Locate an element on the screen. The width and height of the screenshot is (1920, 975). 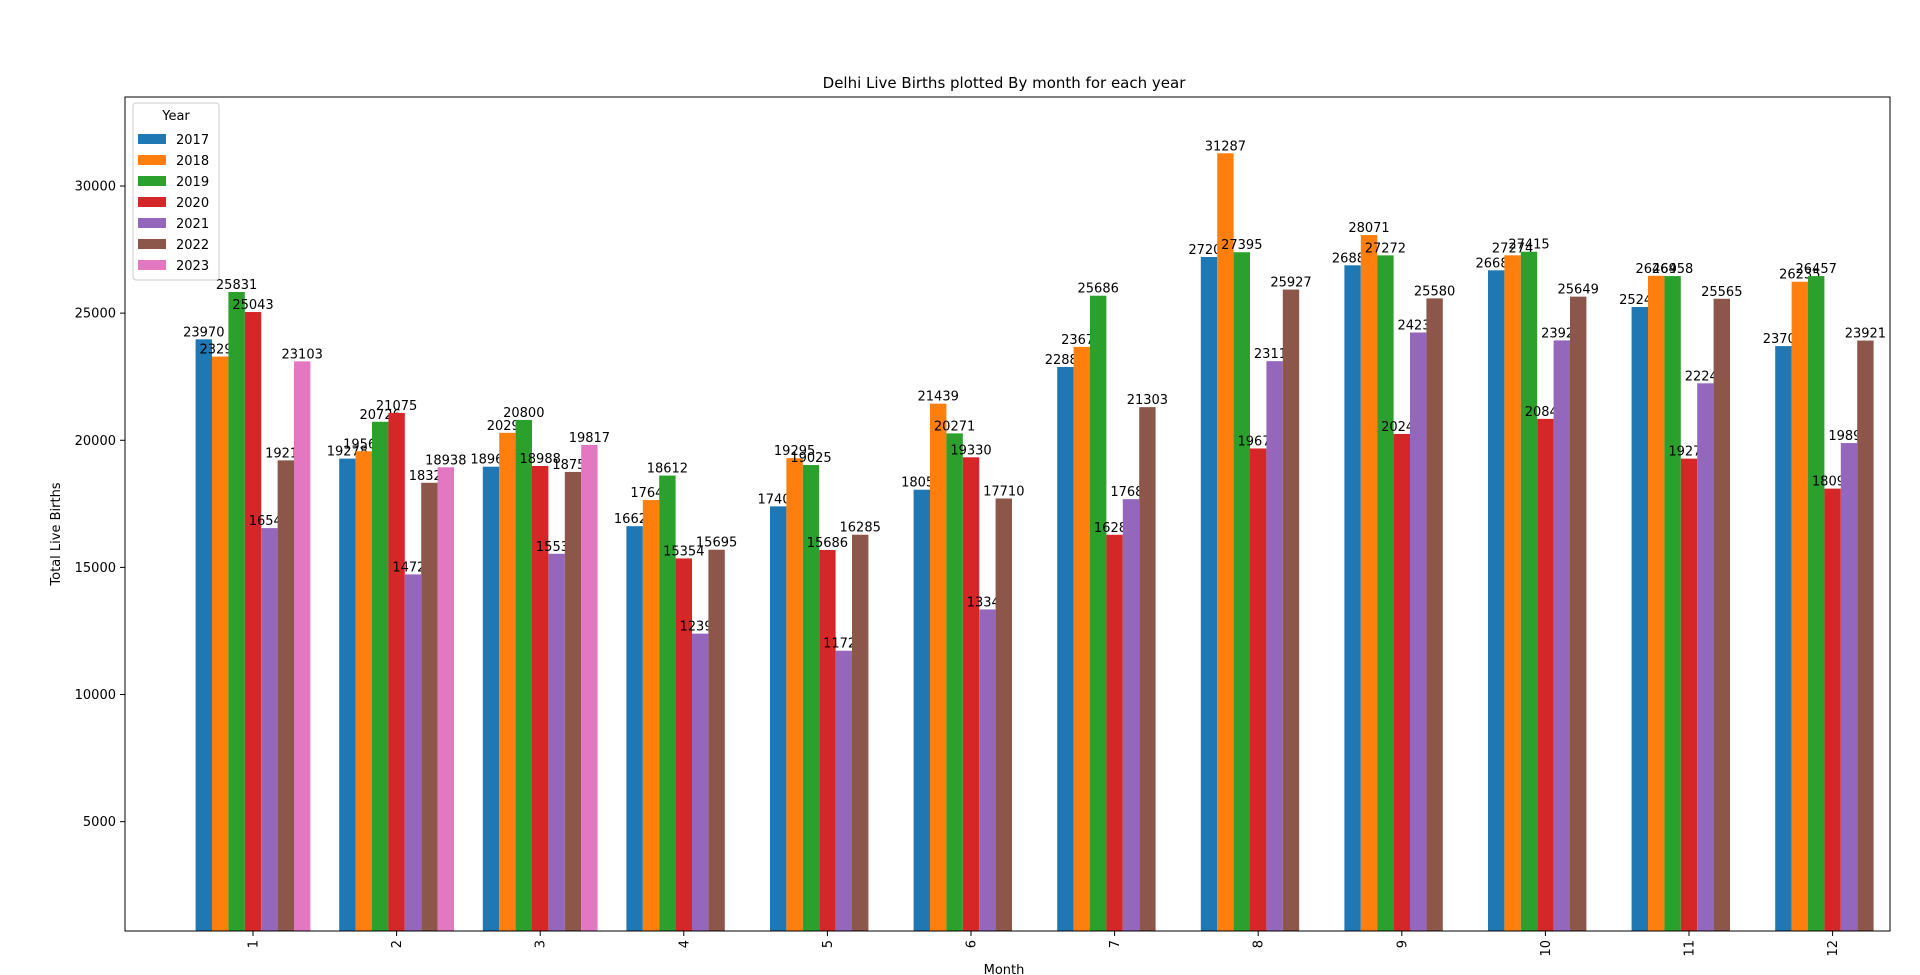
data-label-2022-month-4: 15695 is located at coordinates (716, 543).